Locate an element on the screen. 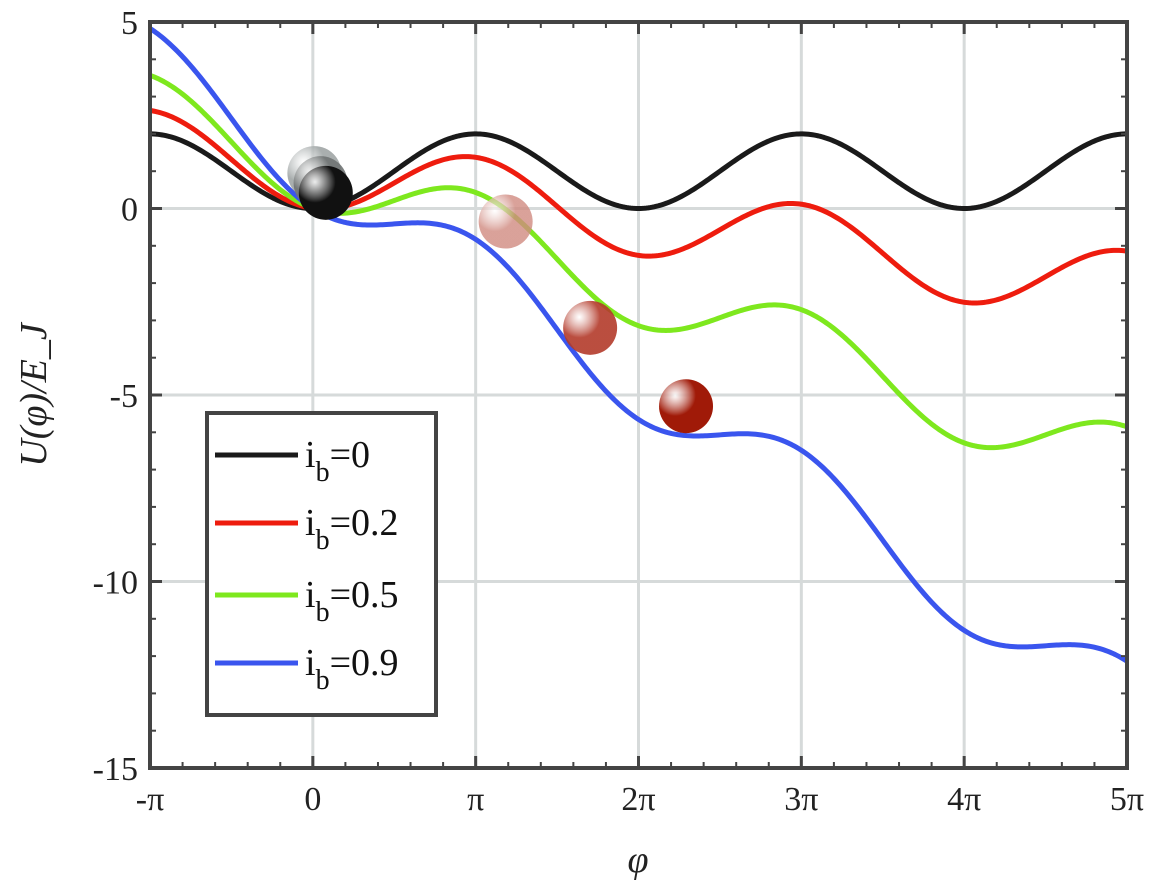 The image size is (1163, 895). legend-label-value: =0.9 is located at coordinates (364, 663).